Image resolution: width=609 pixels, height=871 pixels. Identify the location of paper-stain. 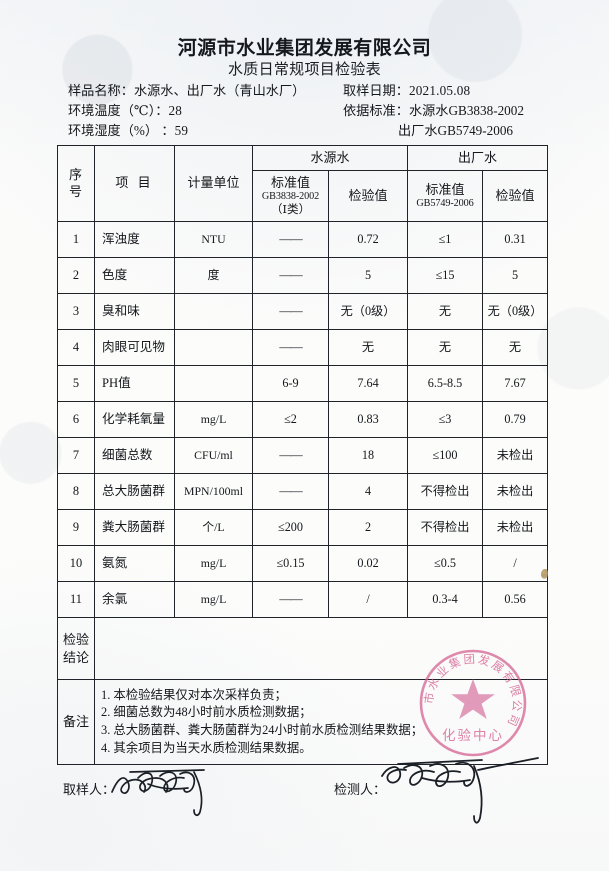
(544, 574).